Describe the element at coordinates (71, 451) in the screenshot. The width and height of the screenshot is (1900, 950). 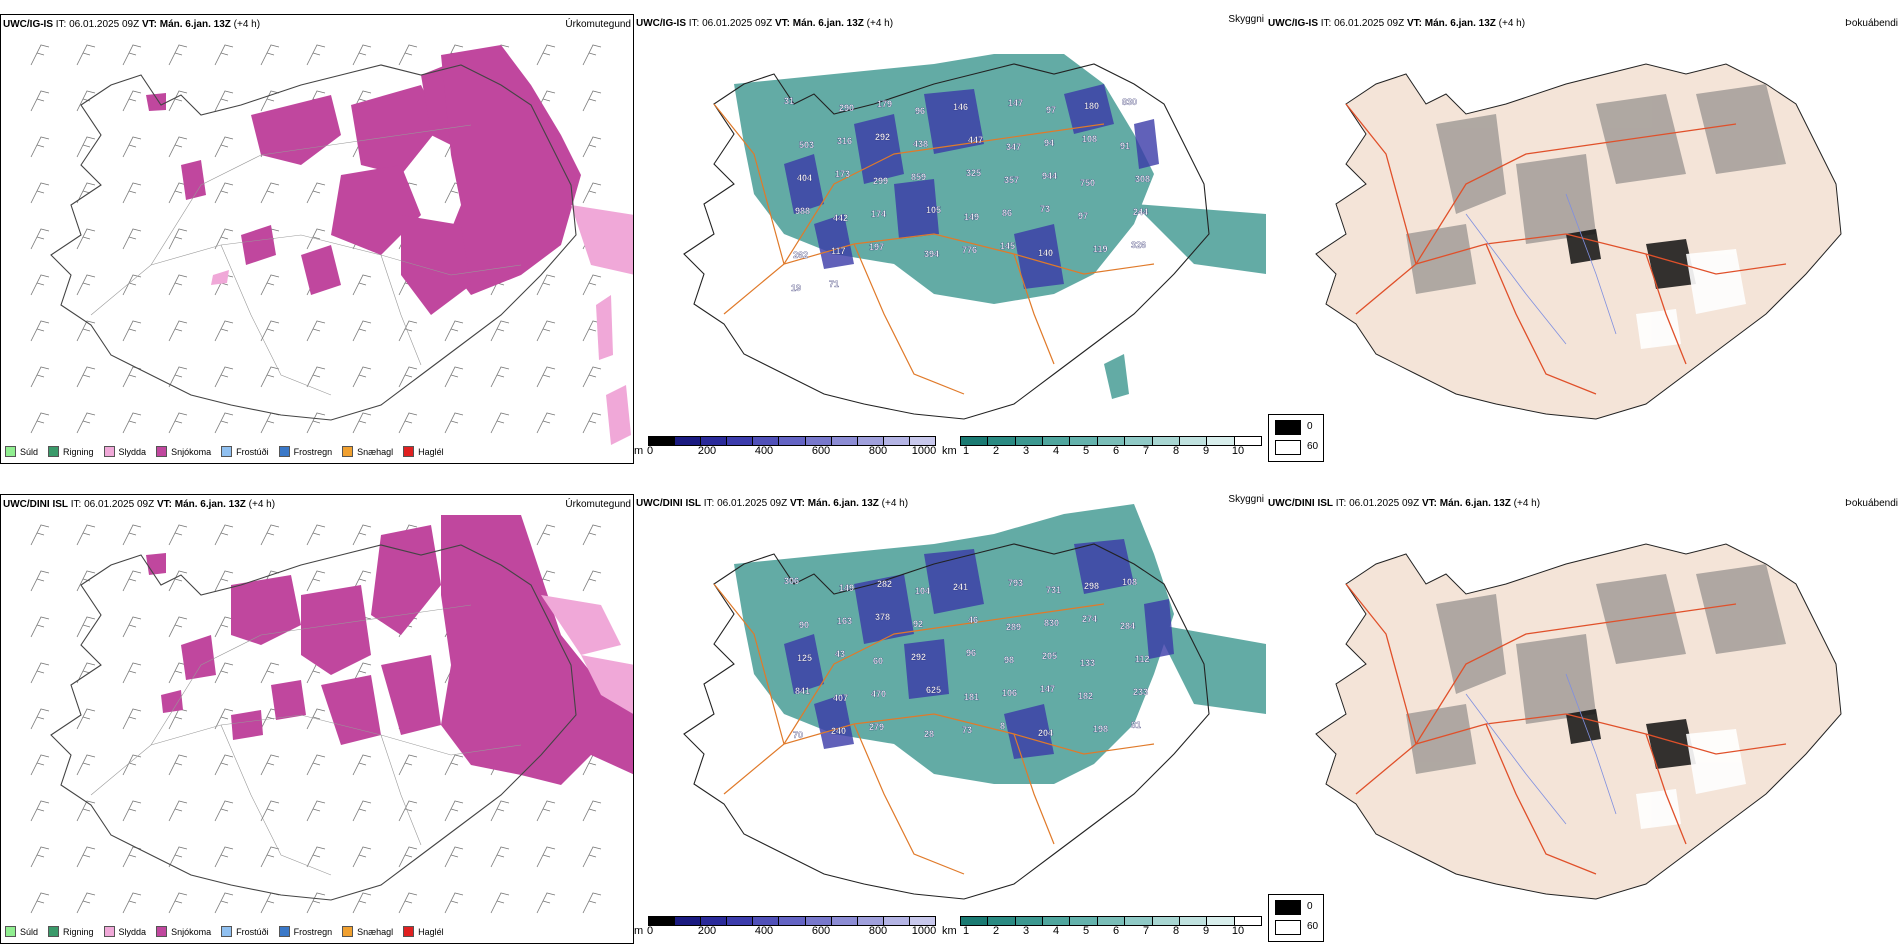
I see `legend-item: Rigning` at that location.